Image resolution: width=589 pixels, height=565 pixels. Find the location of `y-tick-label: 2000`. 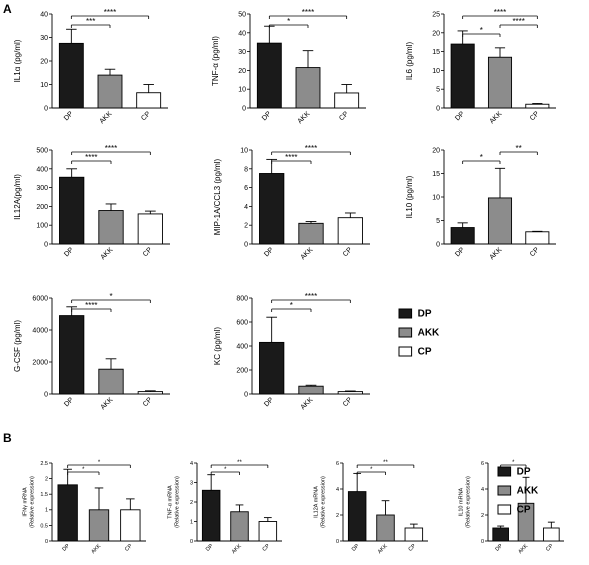

y-tick-label: 2000 is located at coordinates (40, 362).